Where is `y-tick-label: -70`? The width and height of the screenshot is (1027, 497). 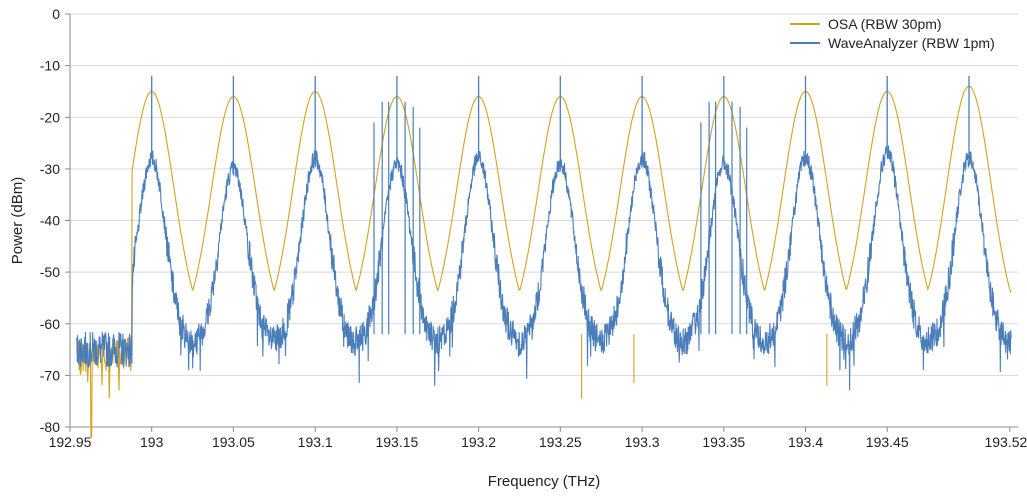
y-tick-label: -70 is located at coordinates (50, 375).